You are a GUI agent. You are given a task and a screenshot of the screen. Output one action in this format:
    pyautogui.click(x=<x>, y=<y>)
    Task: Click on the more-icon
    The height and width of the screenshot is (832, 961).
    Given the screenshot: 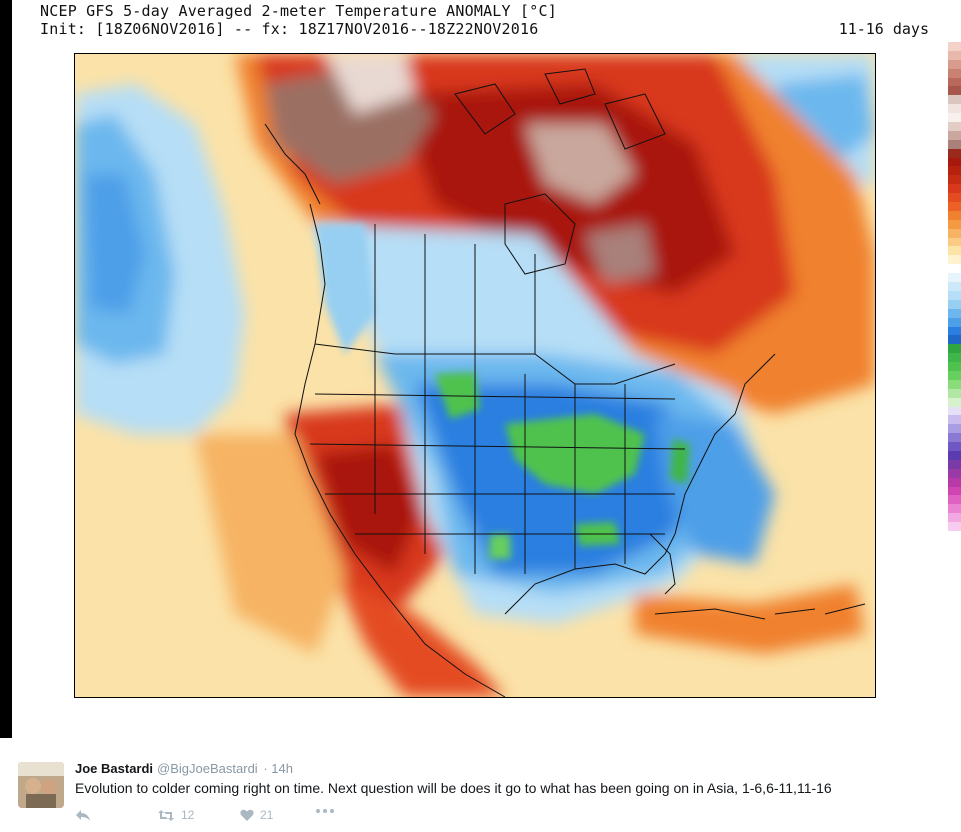 What is the action you would take?
    pyautogui.click(x=325, y=811)
    